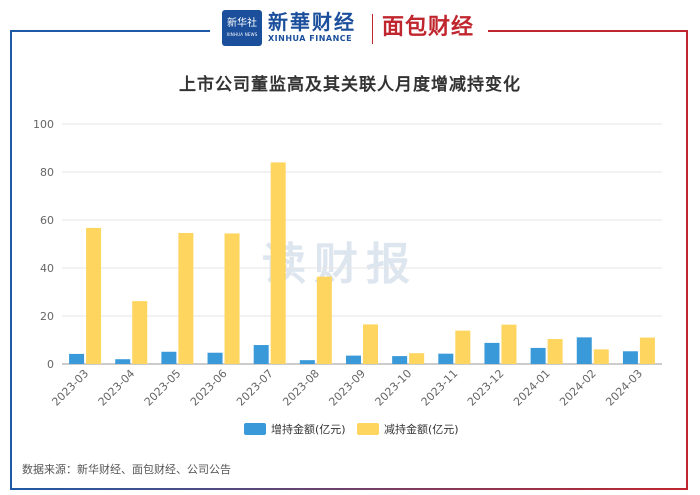  I want to click on x-tick-label: 2023-09, so click(347, 388).